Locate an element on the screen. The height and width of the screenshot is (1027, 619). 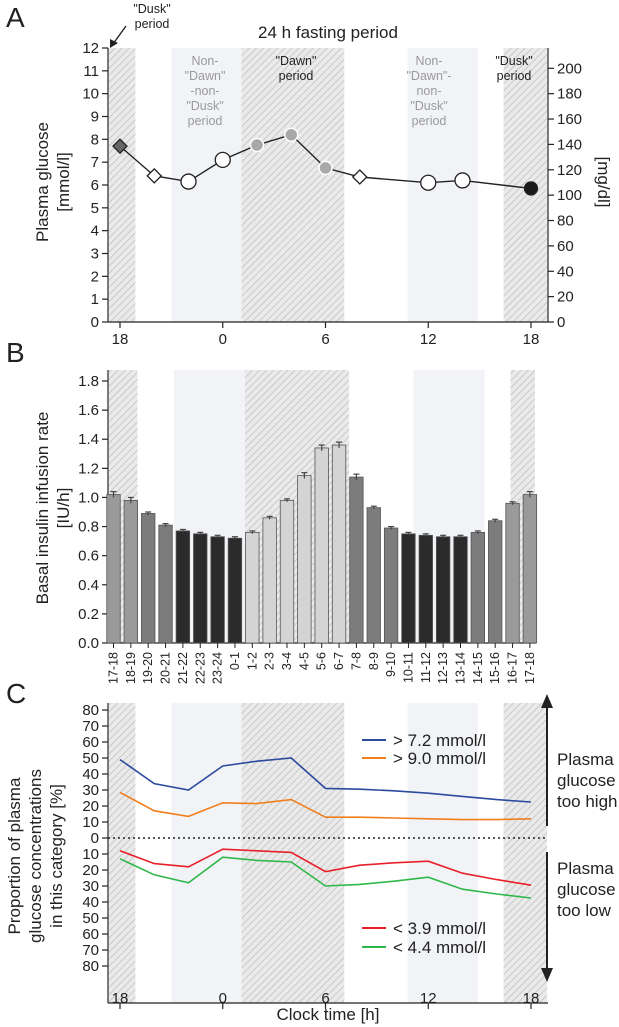
dawn-label-line2: period is located at coordinates (296, 76).